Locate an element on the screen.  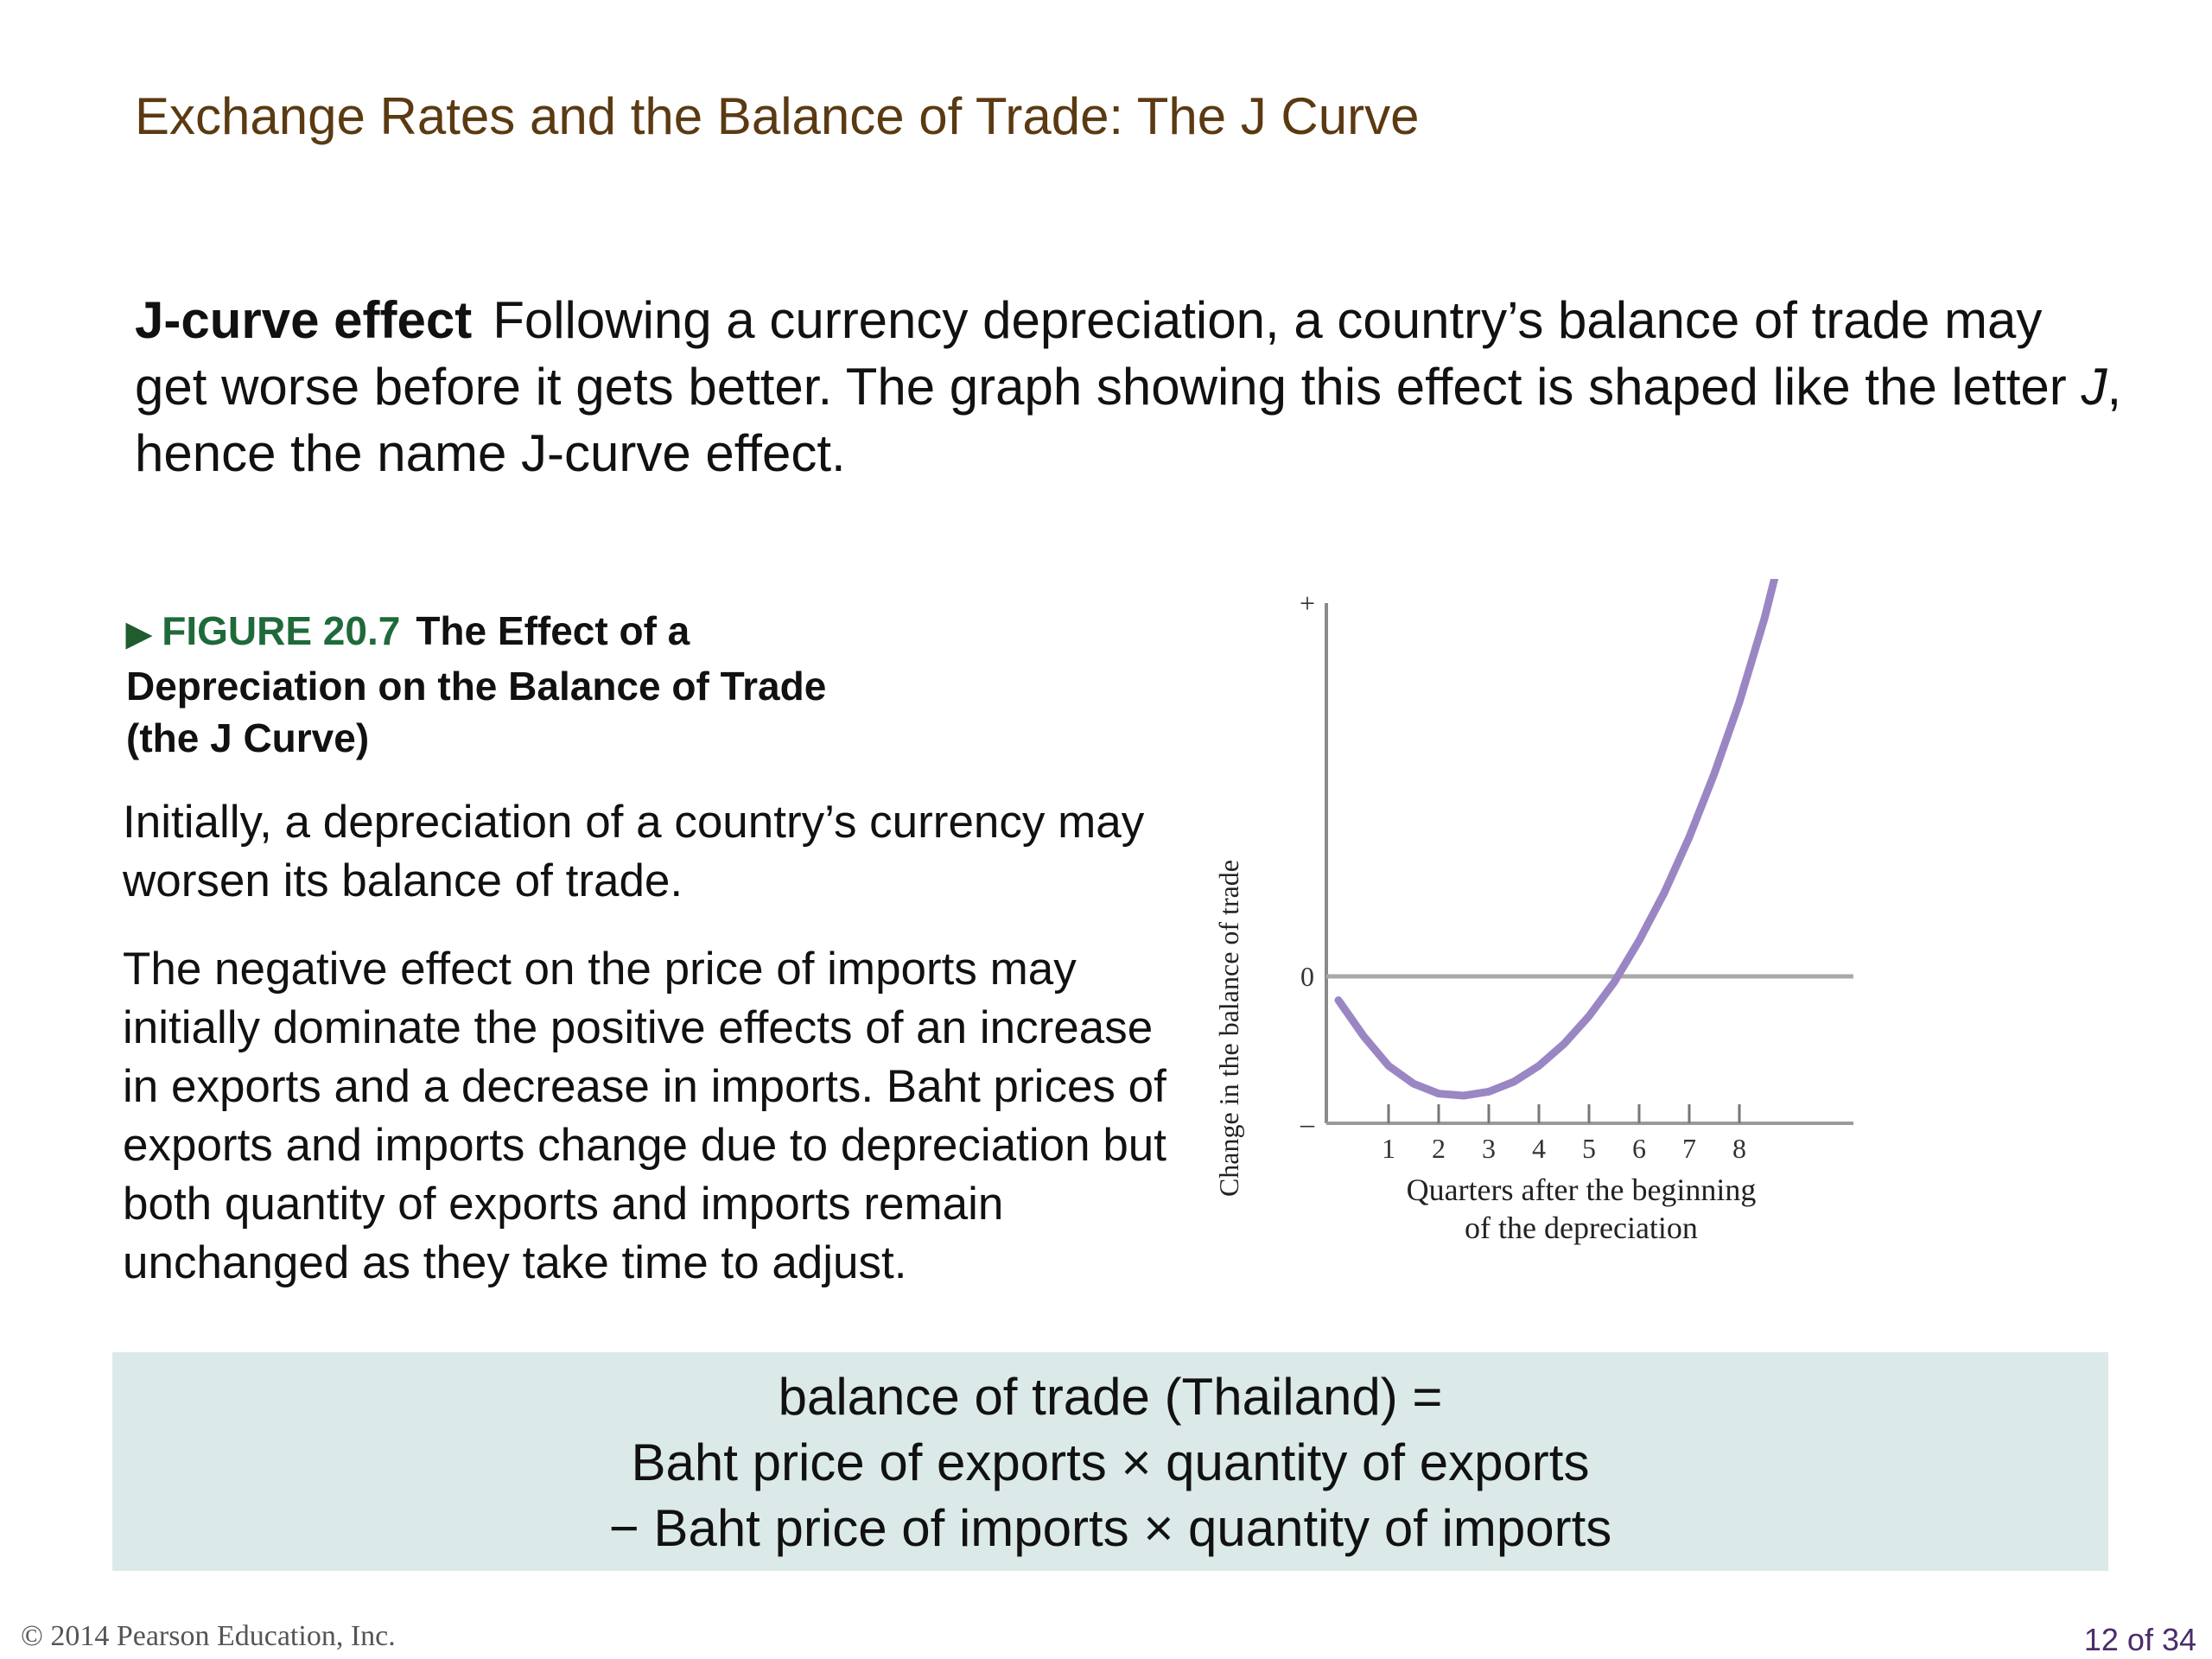
page-number: 12 of 34 is located at coordinates (2139, 1639).